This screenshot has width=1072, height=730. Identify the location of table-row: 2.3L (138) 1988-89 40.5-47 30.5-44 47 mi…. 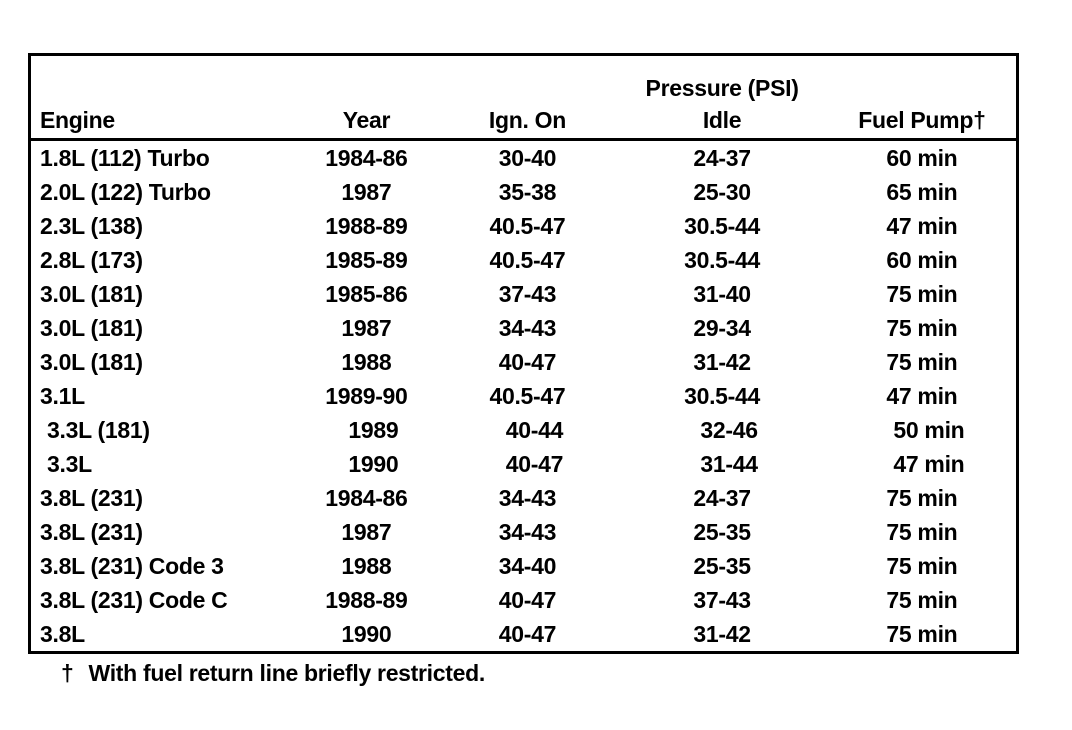
(524, 226).